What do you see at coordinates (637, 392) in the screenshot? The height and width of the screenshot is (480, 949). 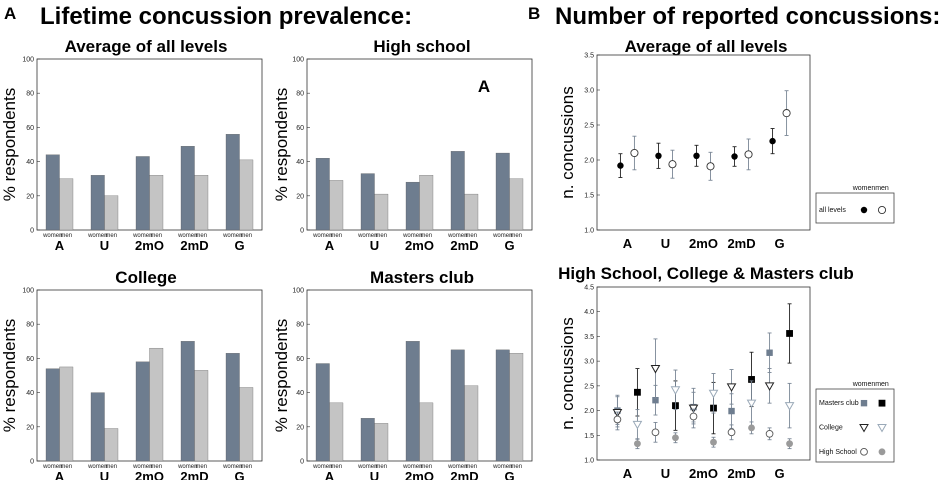 I see `point-masters-club-men-A` at bounding box center [637, 392].